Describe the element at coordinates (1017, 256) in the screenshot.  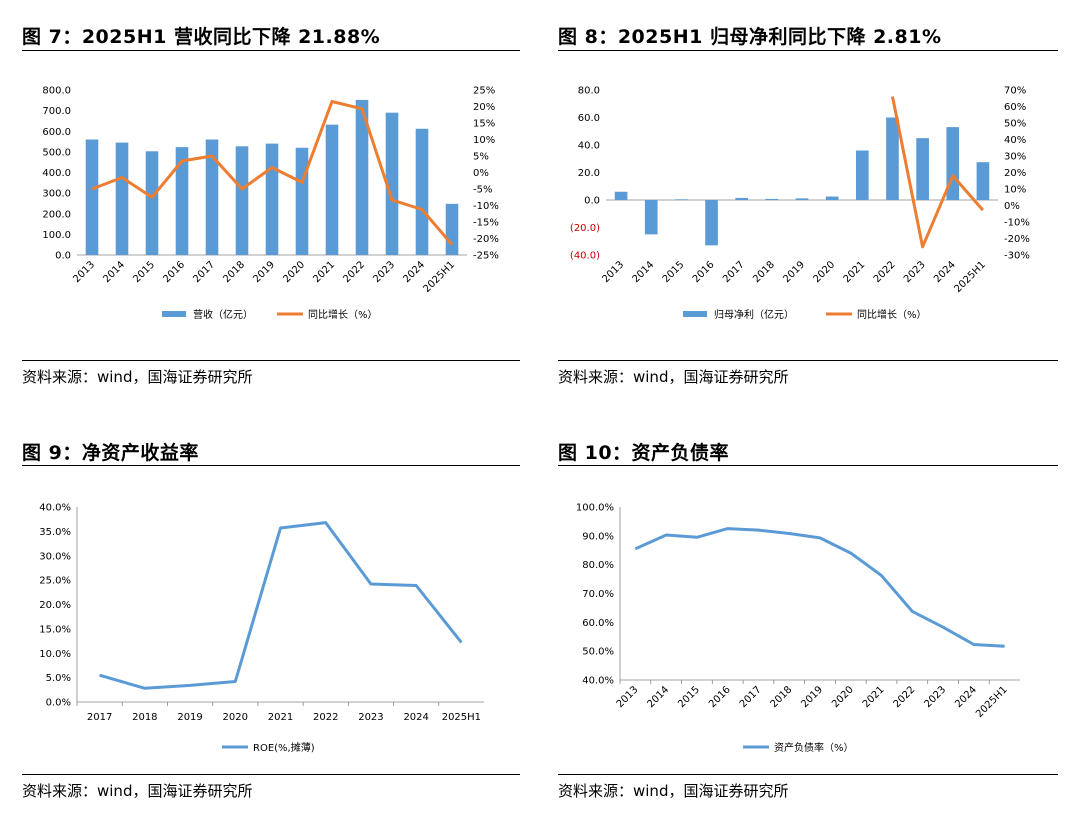
I see `y-right-tick-label: -30%` at that location.